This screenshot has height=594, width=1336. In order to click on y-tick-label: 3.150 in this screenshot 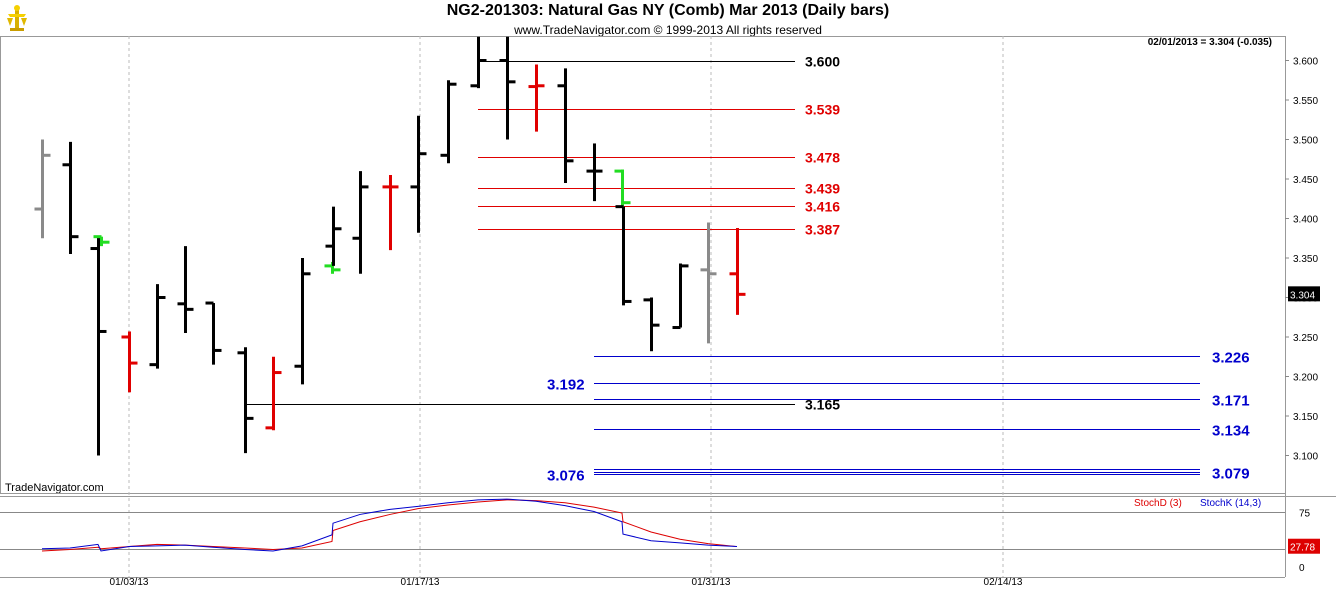, I will do `click(1305, 417)`.